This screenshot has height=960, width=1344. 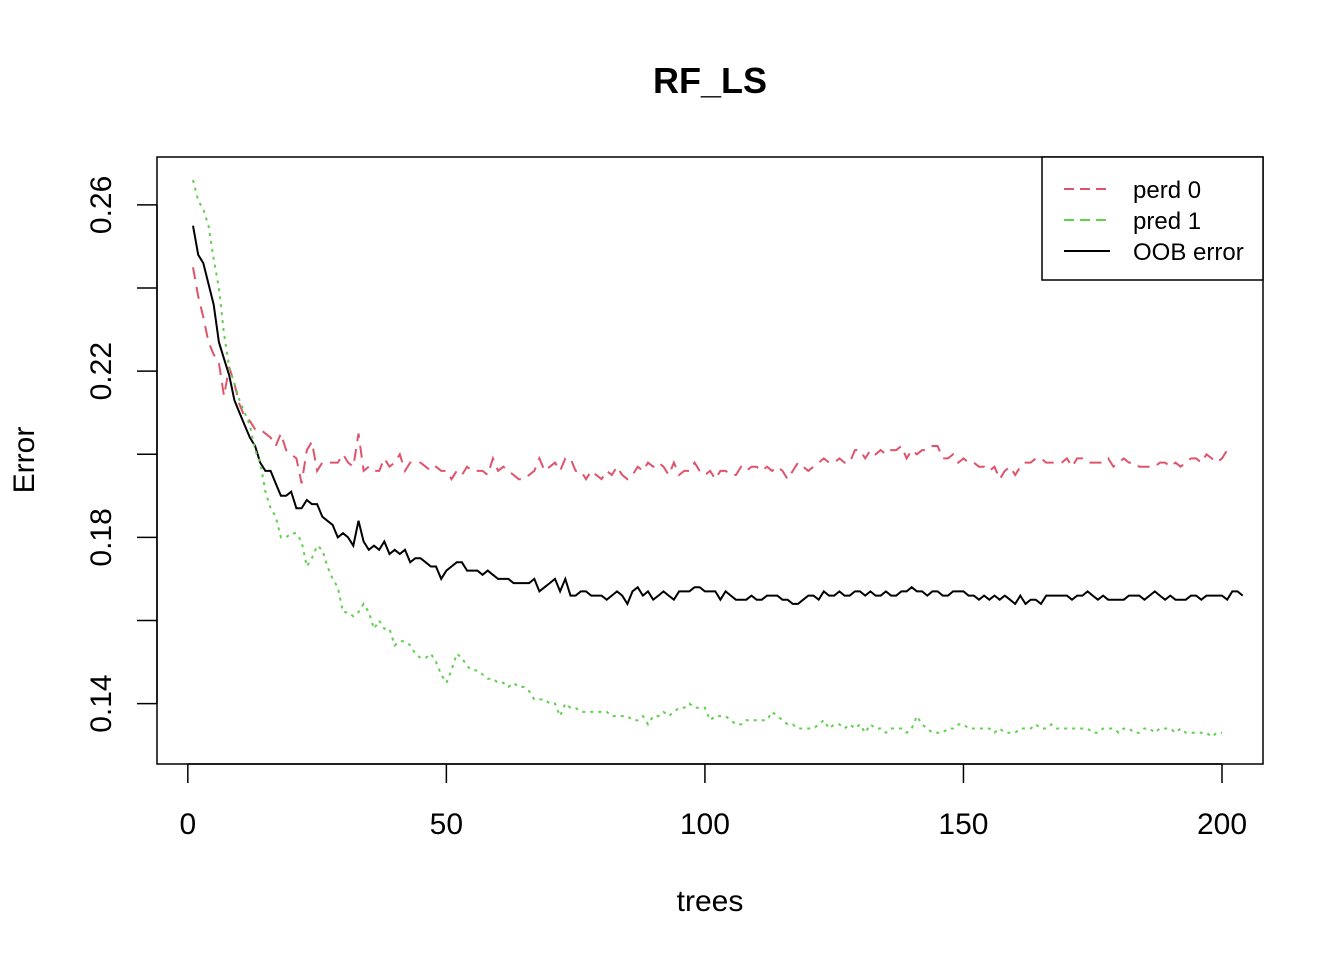 What do you see at coordinates (710, 901) in the screenshot?
I see `x-axis-label: trees` at bounding box center [710, 901].